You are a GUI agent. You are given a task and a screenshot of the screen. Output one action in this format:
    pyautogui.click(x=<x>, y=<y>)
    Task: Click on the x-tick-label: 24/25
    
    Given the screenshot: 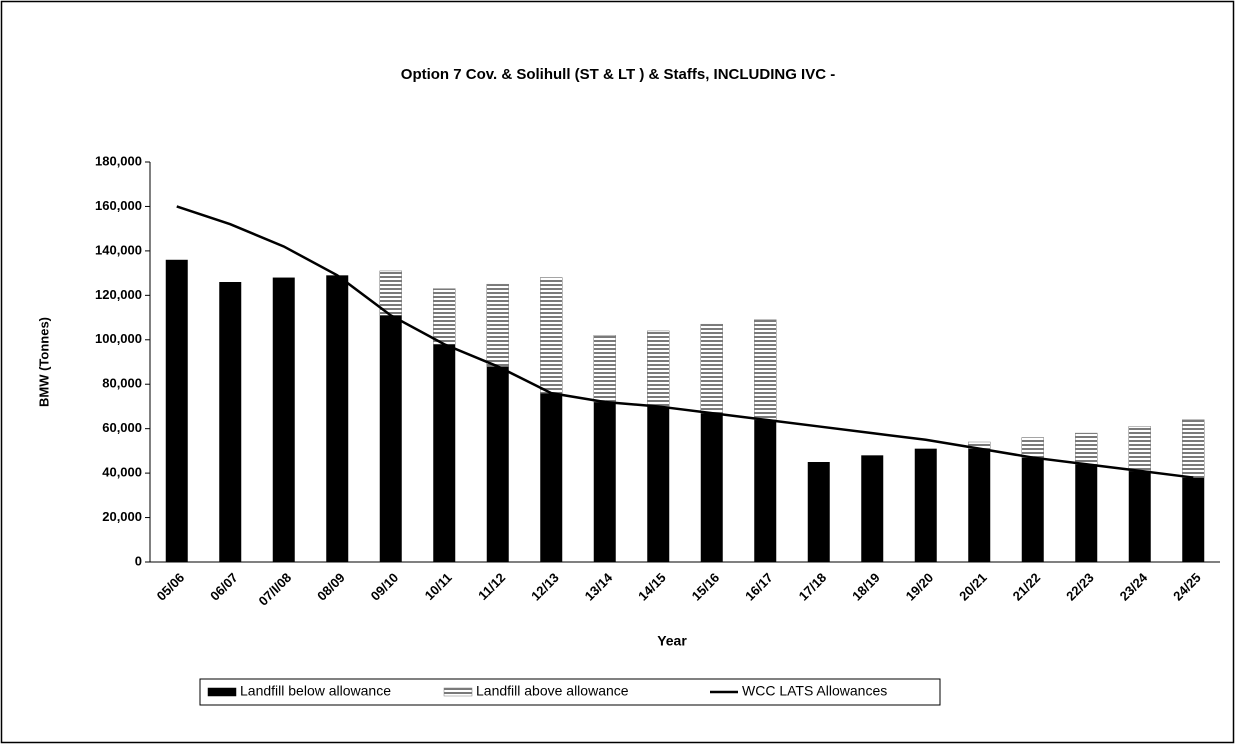 What is the action you would take?
    pyautogui.click(x=1187, y=587)
    